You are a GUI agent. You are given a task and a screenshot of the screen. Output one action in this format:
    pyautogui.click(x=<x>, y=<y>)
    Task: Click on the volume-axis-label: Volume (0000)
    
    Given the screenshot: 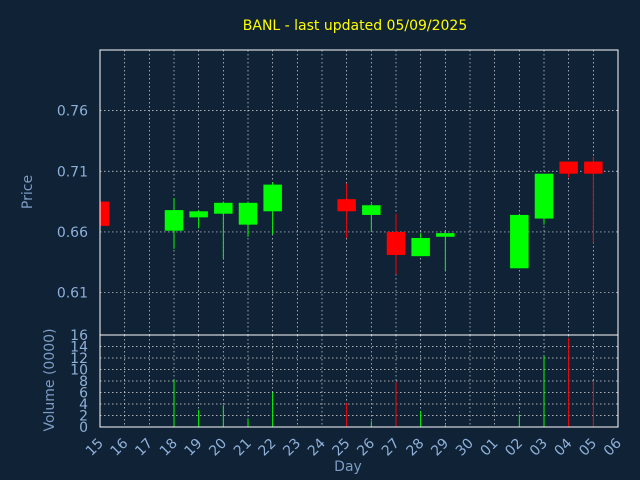 What is the action you would take?
    pyautogui.click(x=50, y=379)
    